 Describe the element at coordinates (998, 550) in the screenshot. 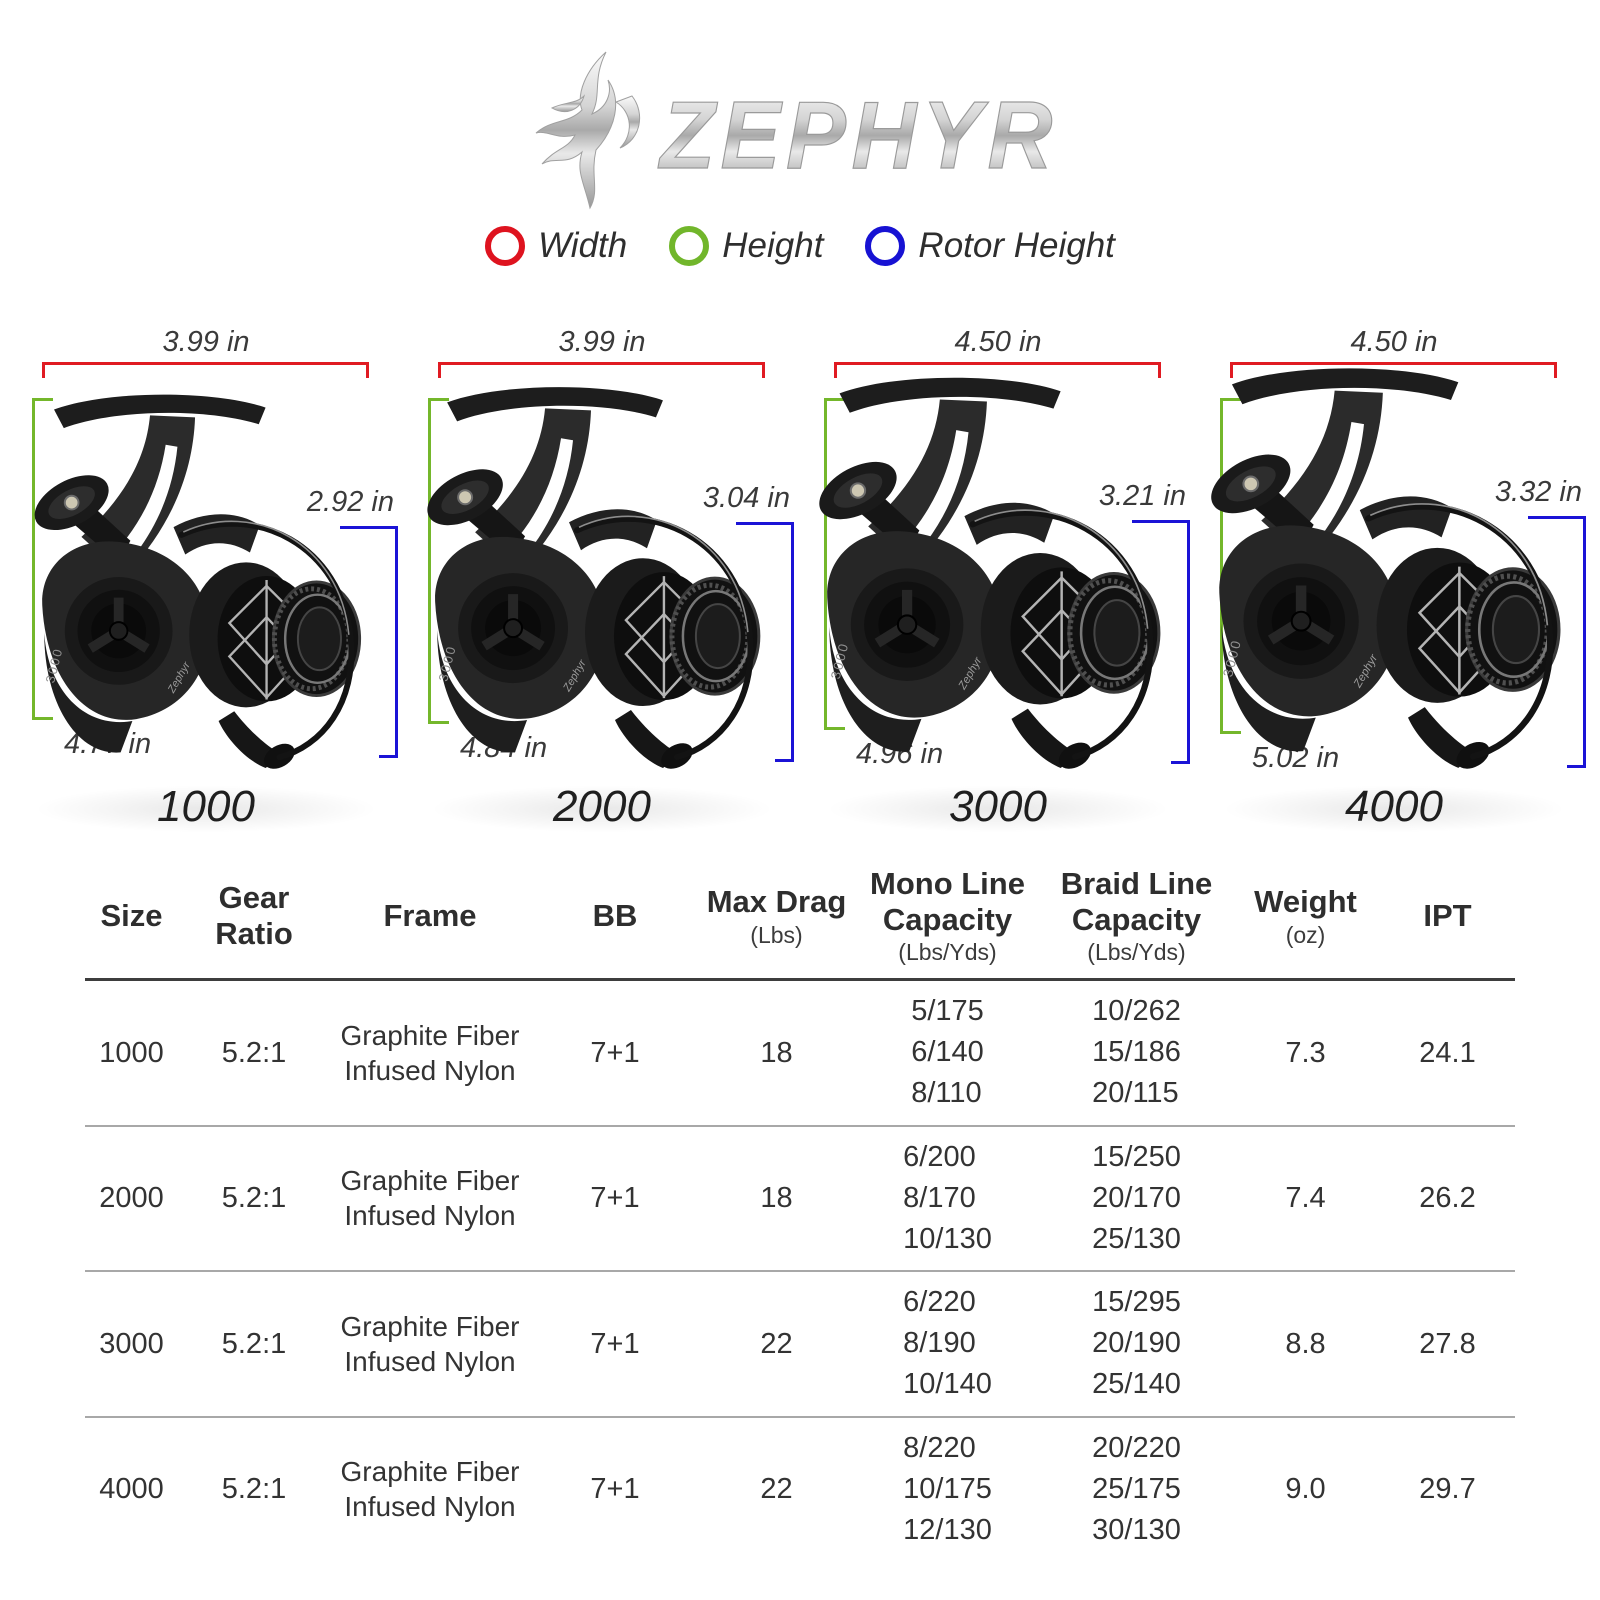

I see `reel-diagram-3000: 4.50 in 4.96 in 3.21 in` at that location.